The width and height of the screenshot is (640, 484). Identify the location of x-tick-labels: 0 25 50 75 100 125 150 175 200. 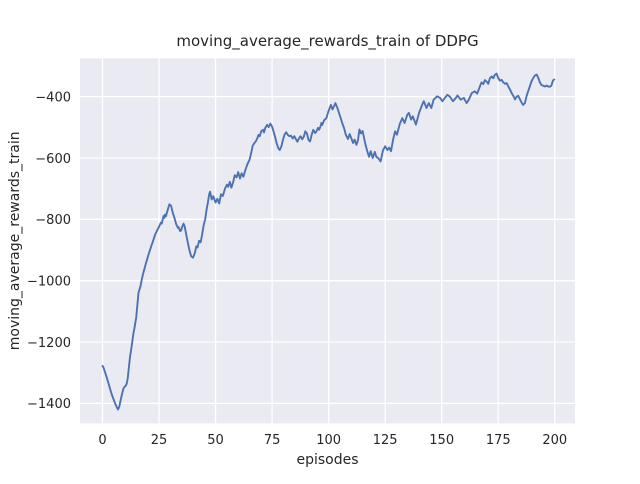
(332, 440).